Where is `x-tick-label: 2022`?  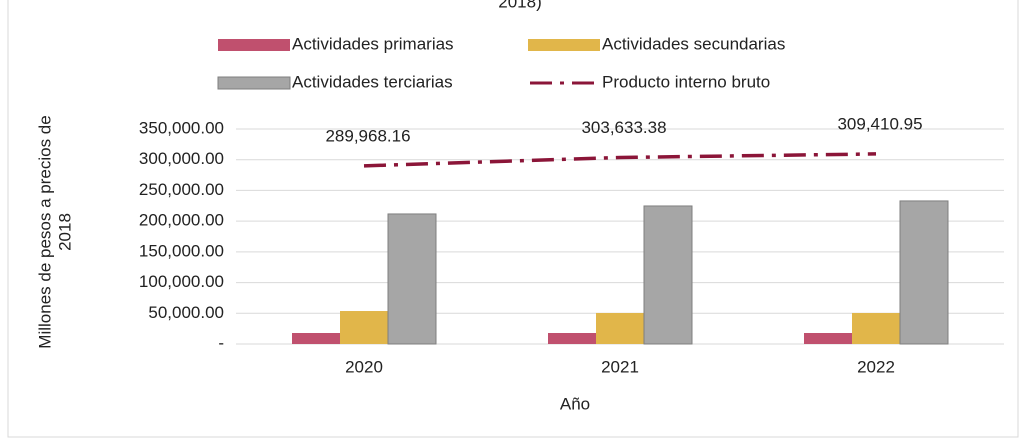
x-tick-label: 2022 is located at coordinates (876, 366).